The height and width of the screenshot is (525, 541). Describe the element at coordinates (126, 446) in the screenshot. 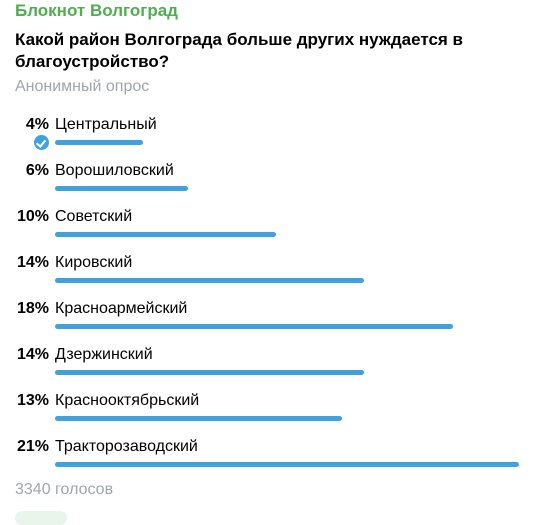

I see `poll-option-label: Тракторозаводский` at that location.